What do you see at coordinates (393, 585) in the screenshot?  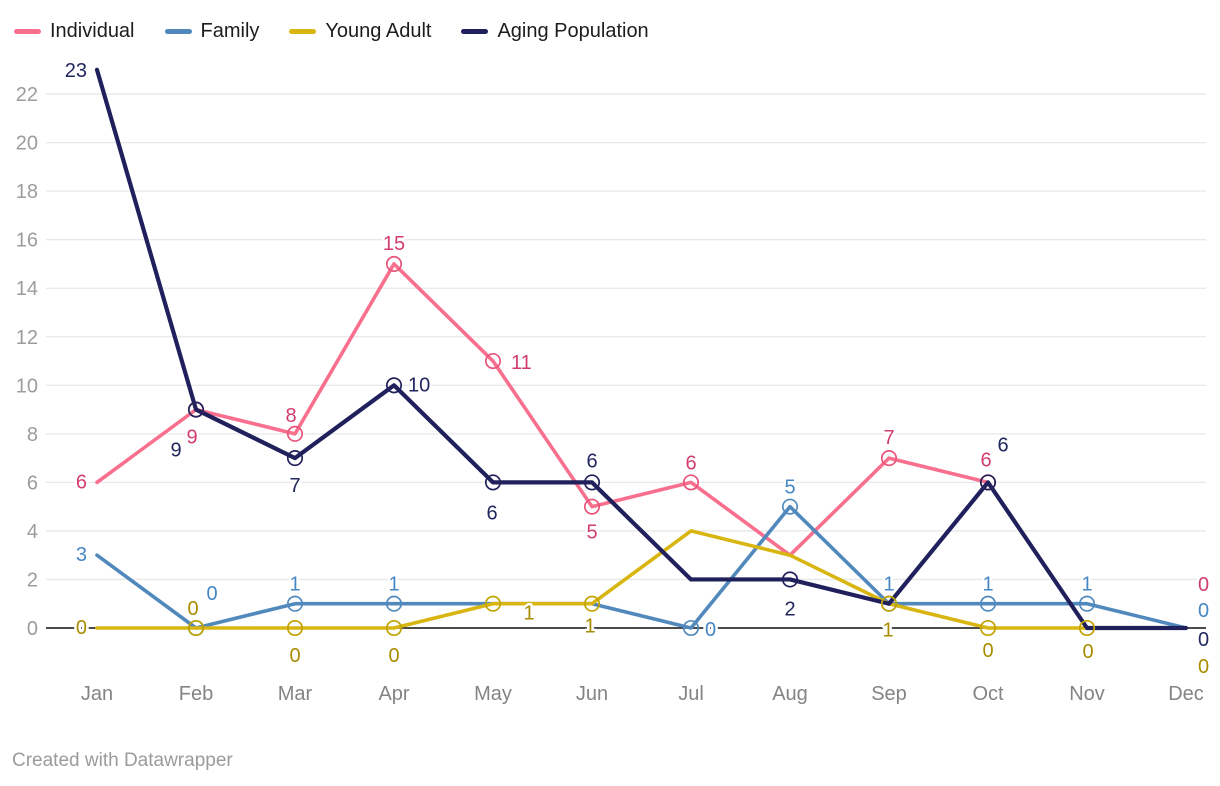 I see `data-label-family-apr: 1` at bounding box center [393, 585].